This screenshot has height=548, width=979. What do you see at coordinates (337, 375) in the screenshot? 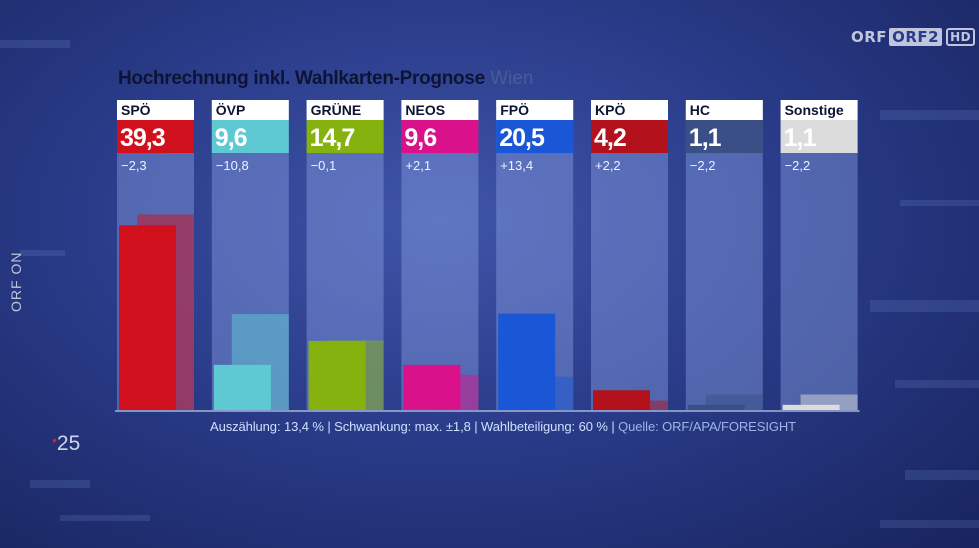
I see `bar-current-grune` at bounding box center [337, 375].